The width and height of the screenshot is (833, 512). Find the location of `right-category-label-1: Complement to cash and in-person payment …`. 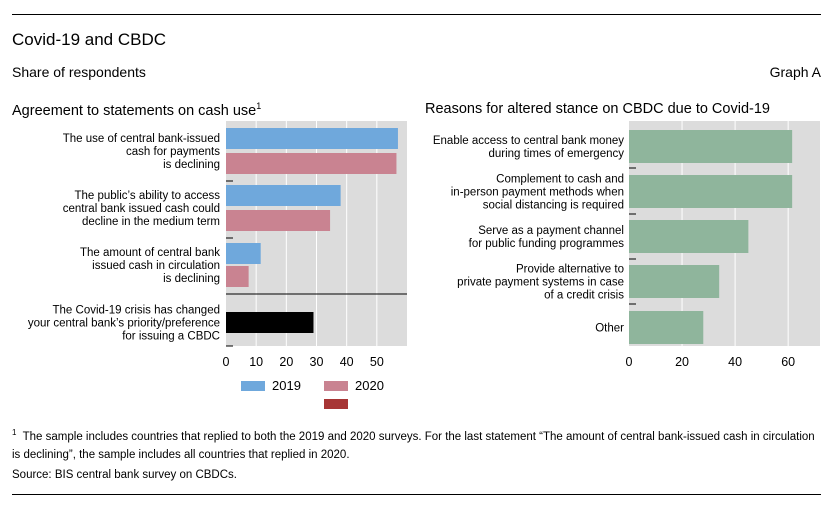

right-category-label-1: Complement to cash and in-person payment … is located at coordinates (537, 193).